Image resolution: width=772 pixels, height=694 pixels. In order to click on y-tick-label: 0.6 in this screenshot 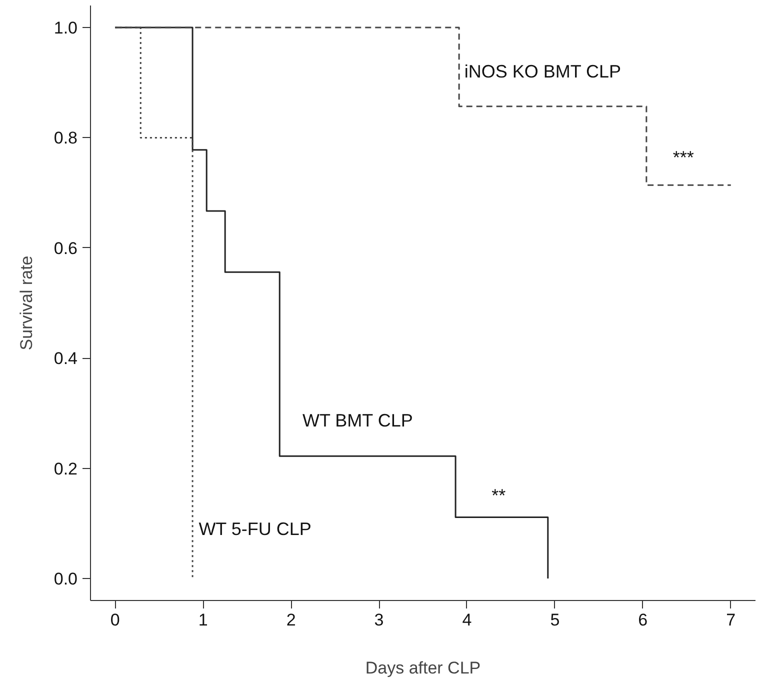, I will do `click(66, 248)`.